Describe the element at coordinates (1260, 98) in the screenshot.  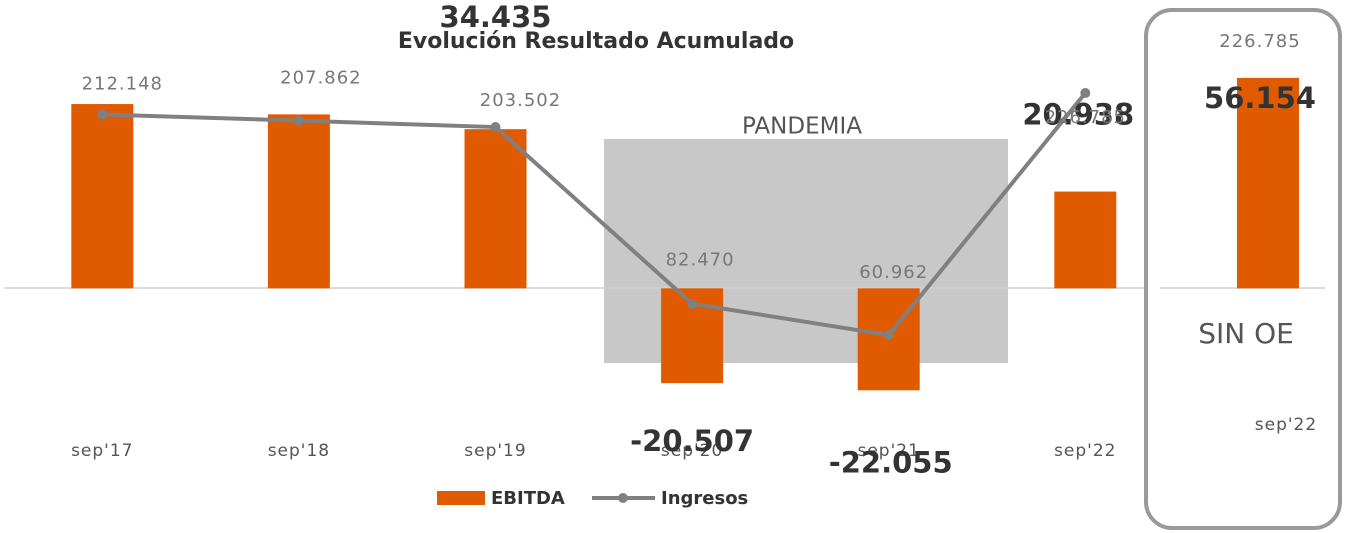
I see `bar-value-label: 56.154` at that location.